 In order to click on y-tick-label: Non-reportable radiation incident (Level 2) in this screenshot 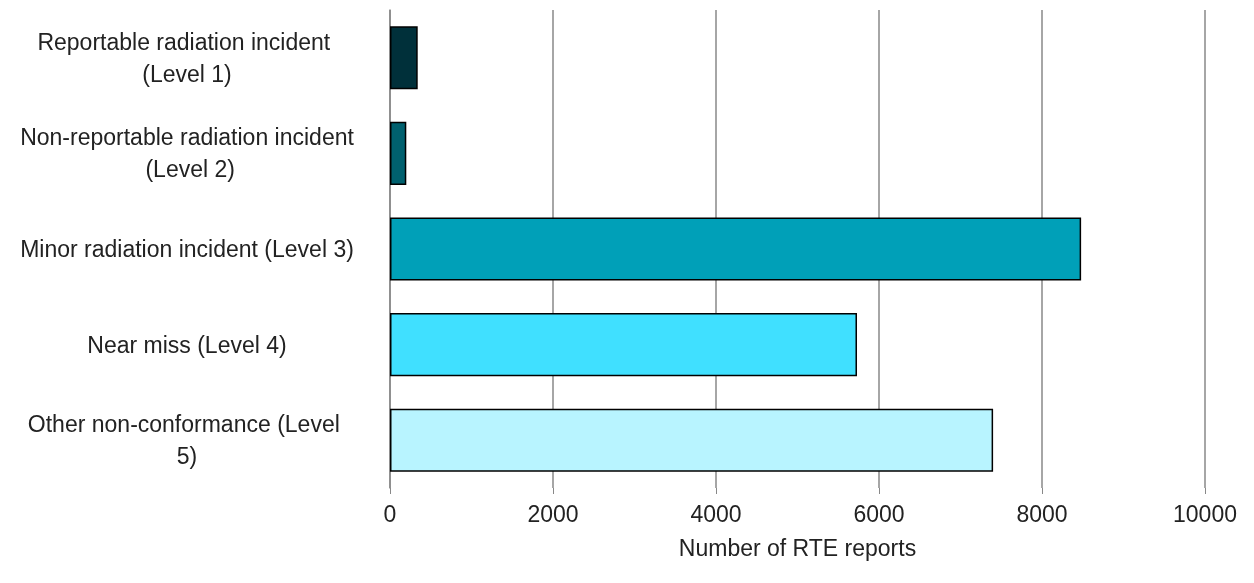, I will do `click(187, 153)`.